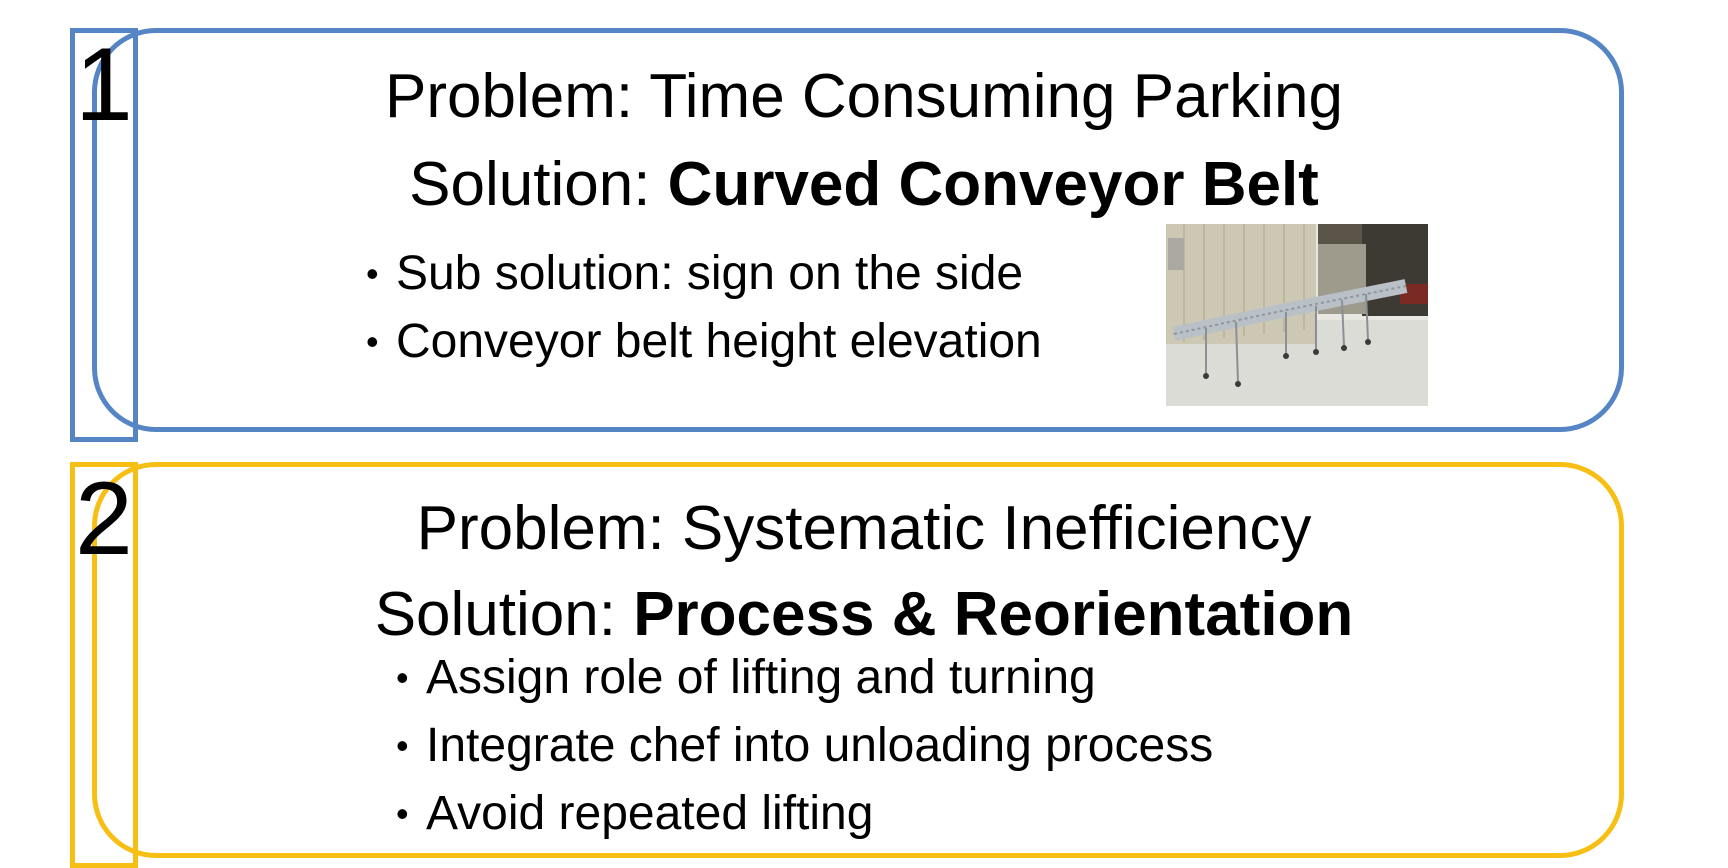 The image size is (1728, 868). Describe the element at coordinates (104, 665) in the screenshot. I see `card-number-2: 2` at that location.